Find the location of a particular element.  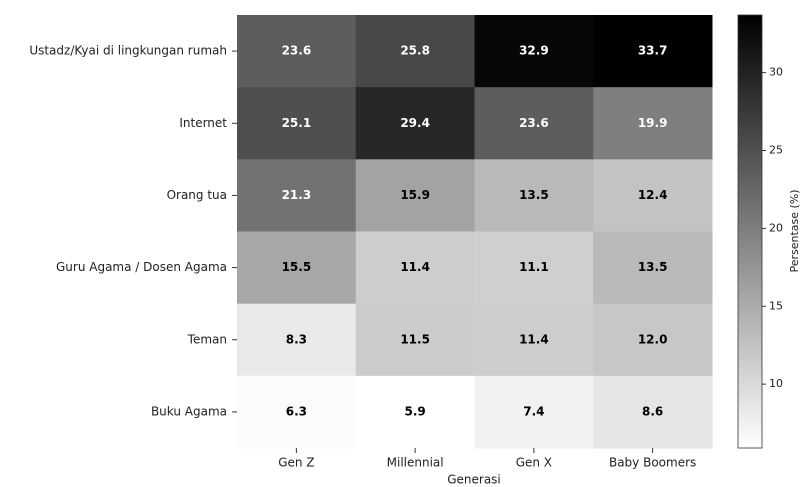

colorbar-label: Persentase (%) is located at coordinates (794, 230).